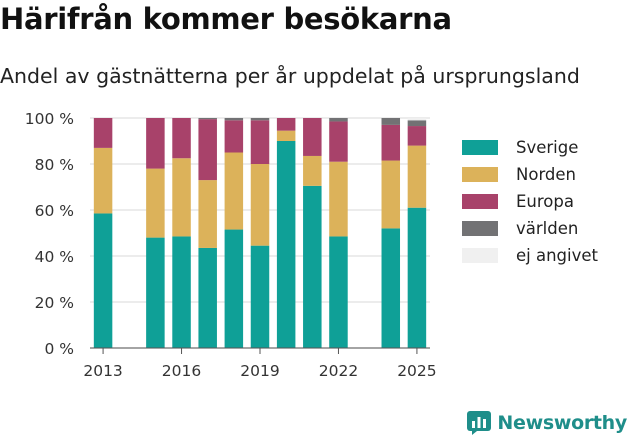 This screenshot has width=631, height=439. I want to click on legend-item: Norden, so click(530, 174).